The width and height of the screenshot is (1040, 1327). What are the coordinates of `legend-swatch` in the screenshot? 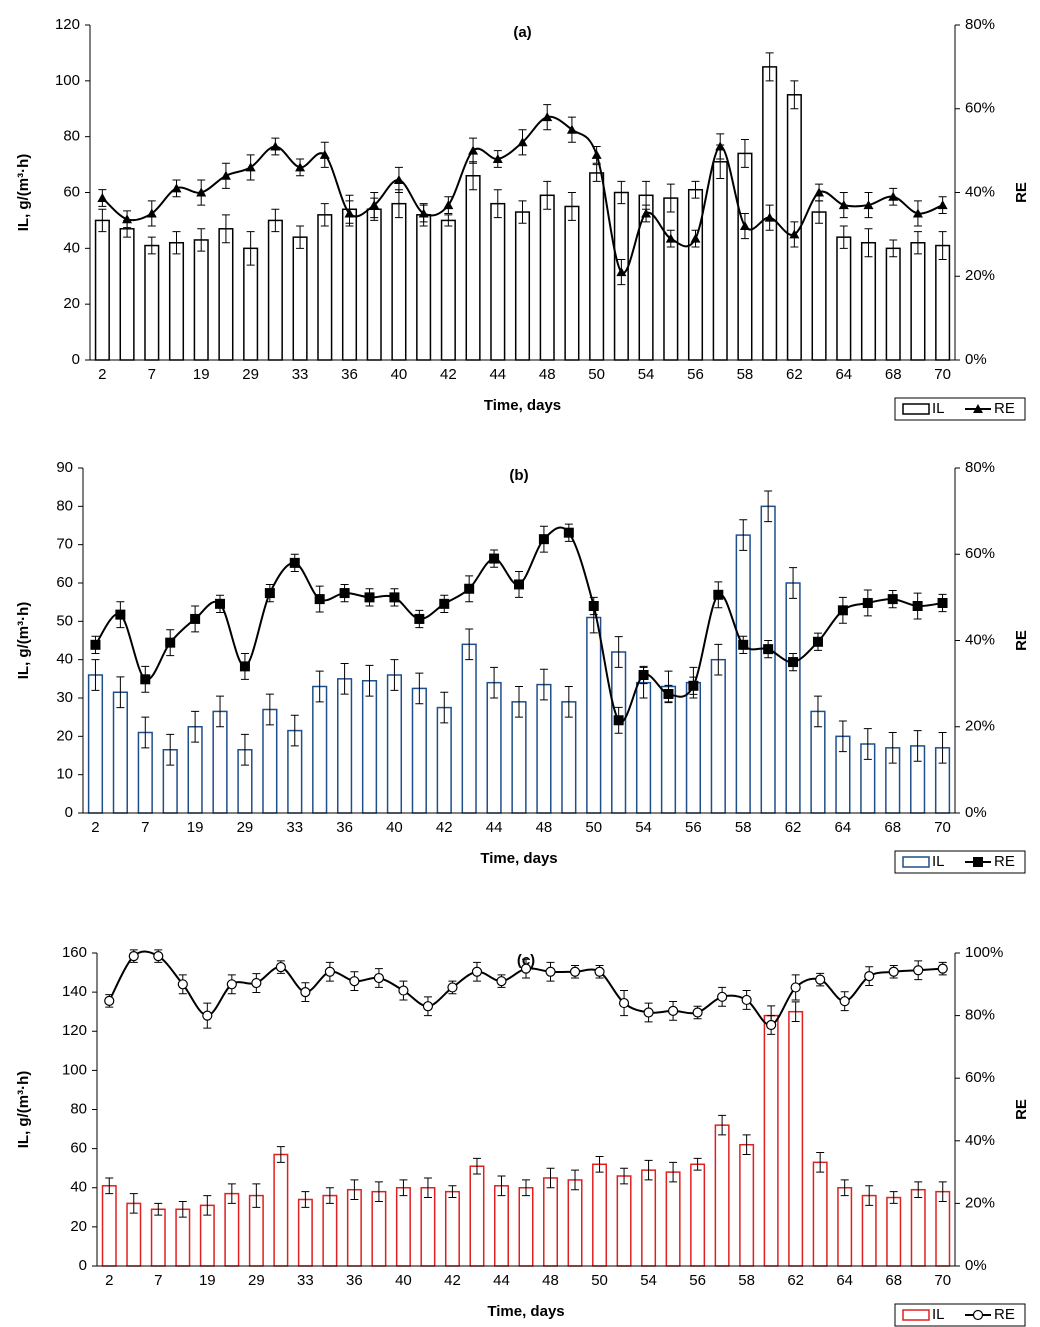 It's located at (916, 1315).